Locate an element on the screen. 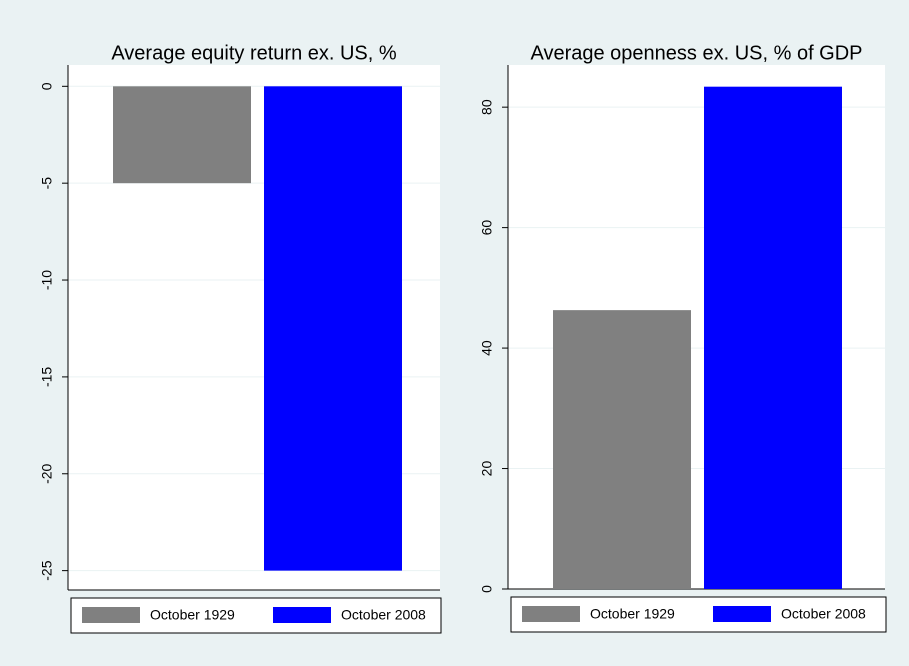 The image size is (909, 666). y-tick-label: -15 is located at coordinates (47, 377).